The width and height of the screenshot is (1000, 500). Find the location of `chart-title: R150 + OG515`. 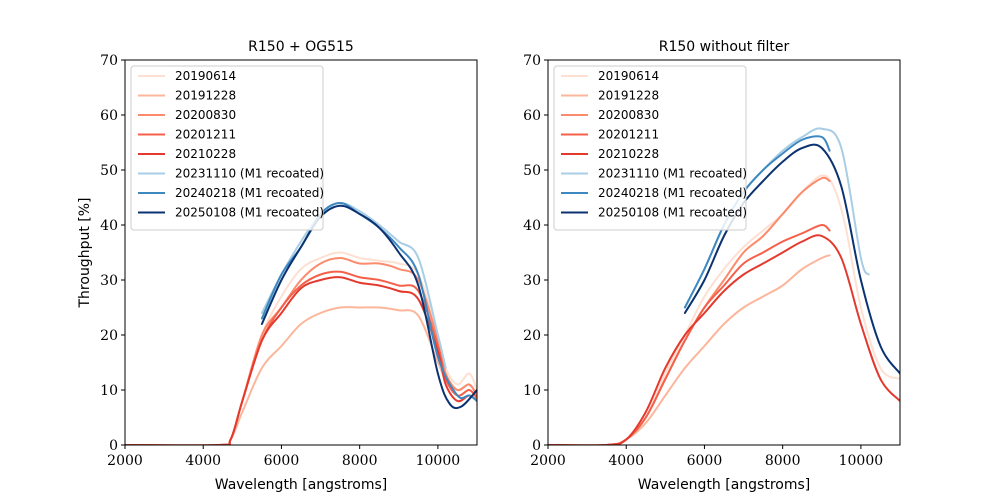

chart-title: R150 + OG515 is located at coordinates (301, 47).